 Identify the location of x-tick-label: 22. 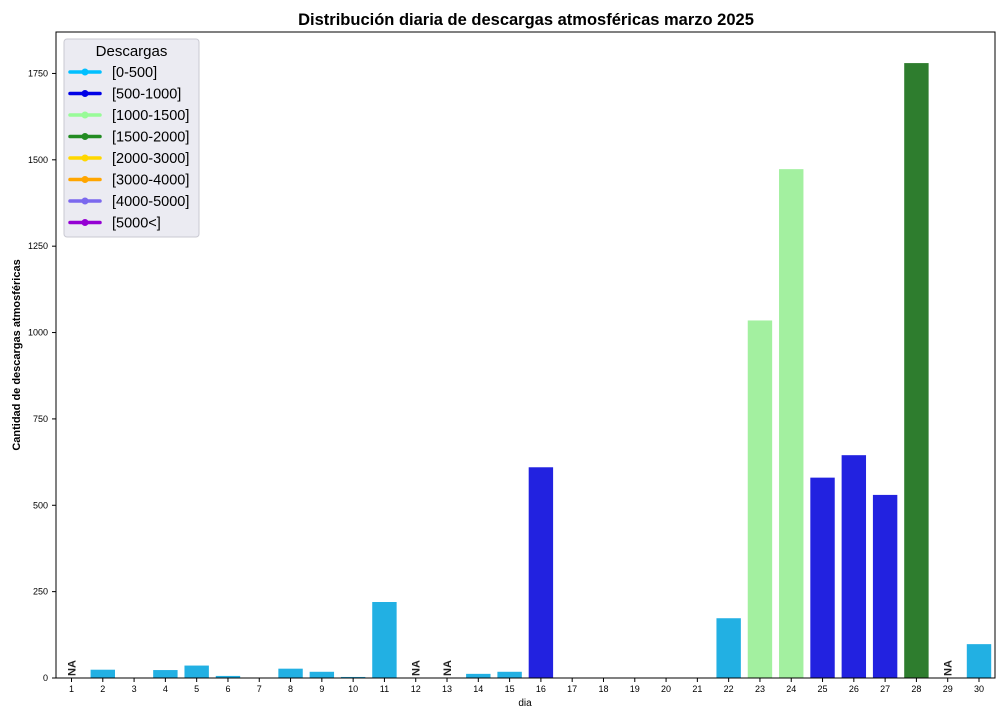
(729, 689).